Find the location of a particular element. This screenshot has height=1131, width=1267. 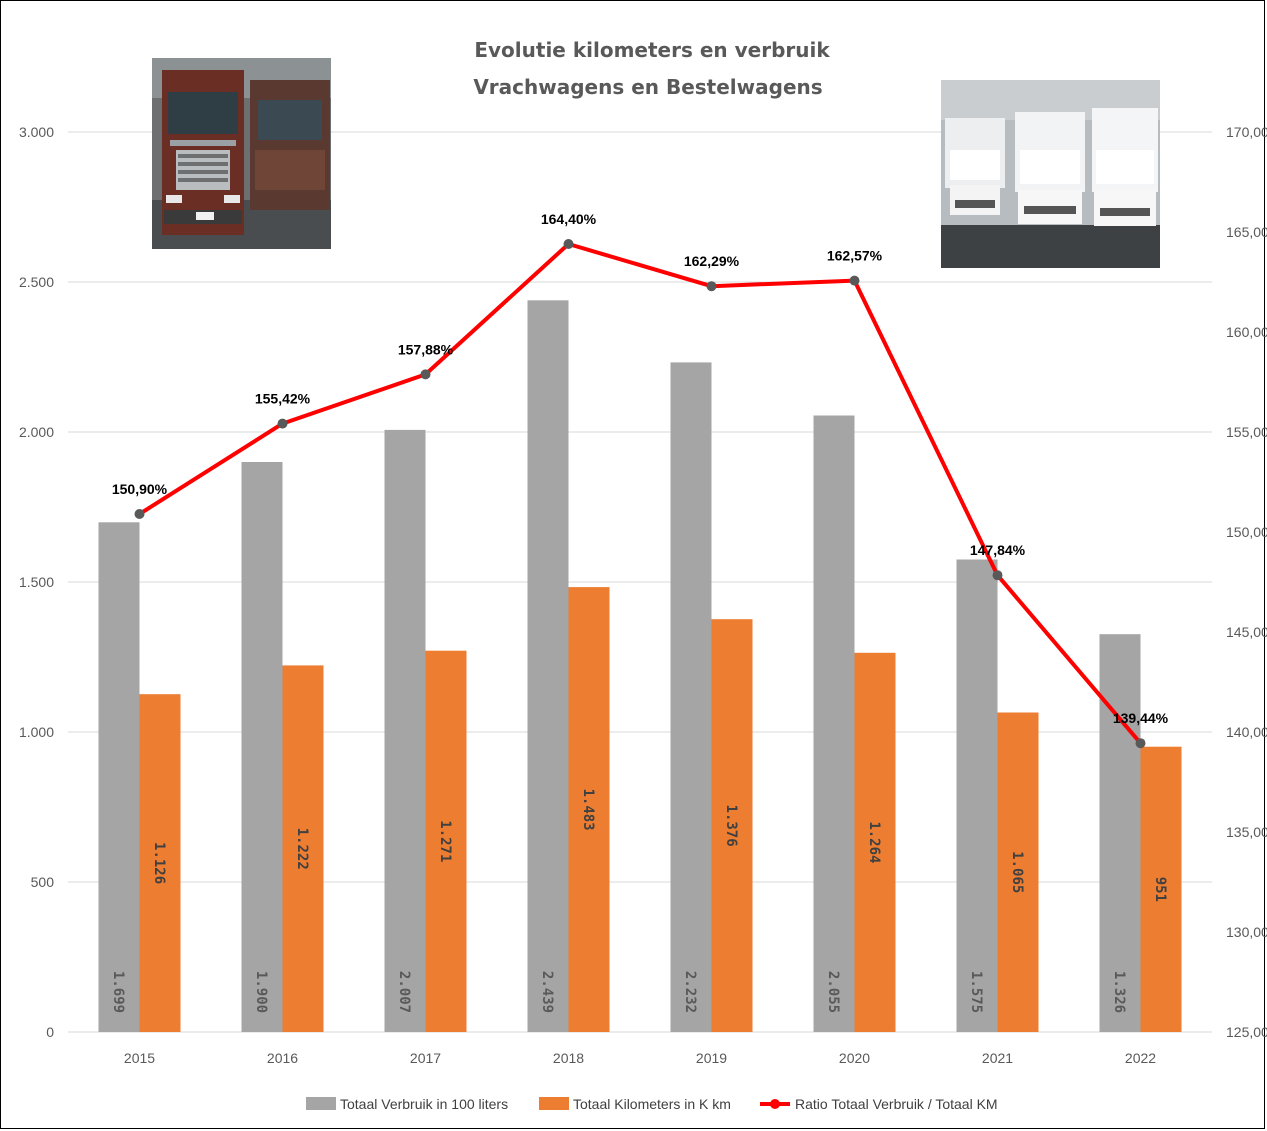

legend-label-verbruik: Totaal Verbruik in 100 liters is located at coordinates (424, 1104).